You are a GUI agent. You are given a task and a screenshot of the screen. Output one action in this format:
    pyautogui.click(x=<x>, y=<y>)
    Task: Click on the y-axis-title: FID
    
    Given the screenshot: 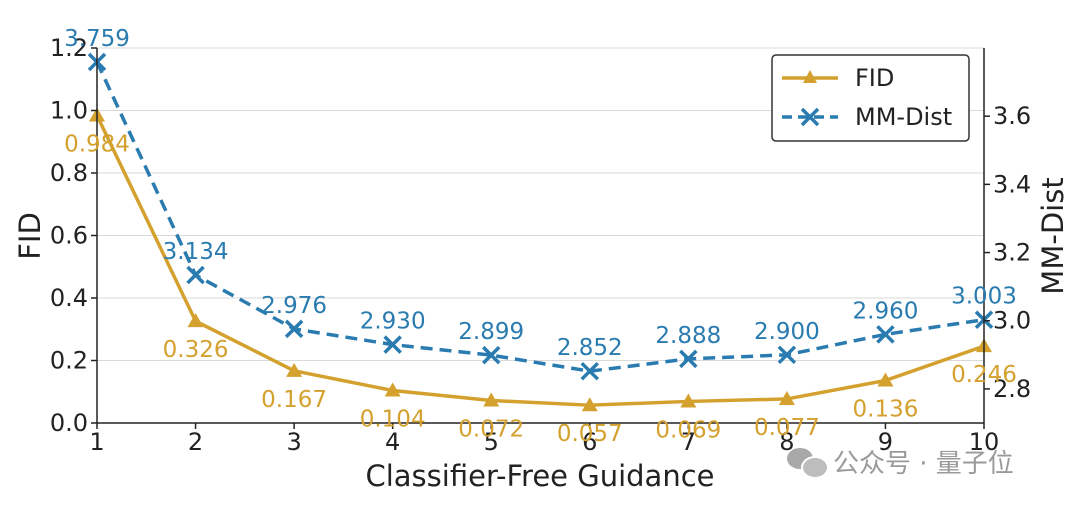 What is the action you would take?
    pyautogui.click(x=30, y=236)
    